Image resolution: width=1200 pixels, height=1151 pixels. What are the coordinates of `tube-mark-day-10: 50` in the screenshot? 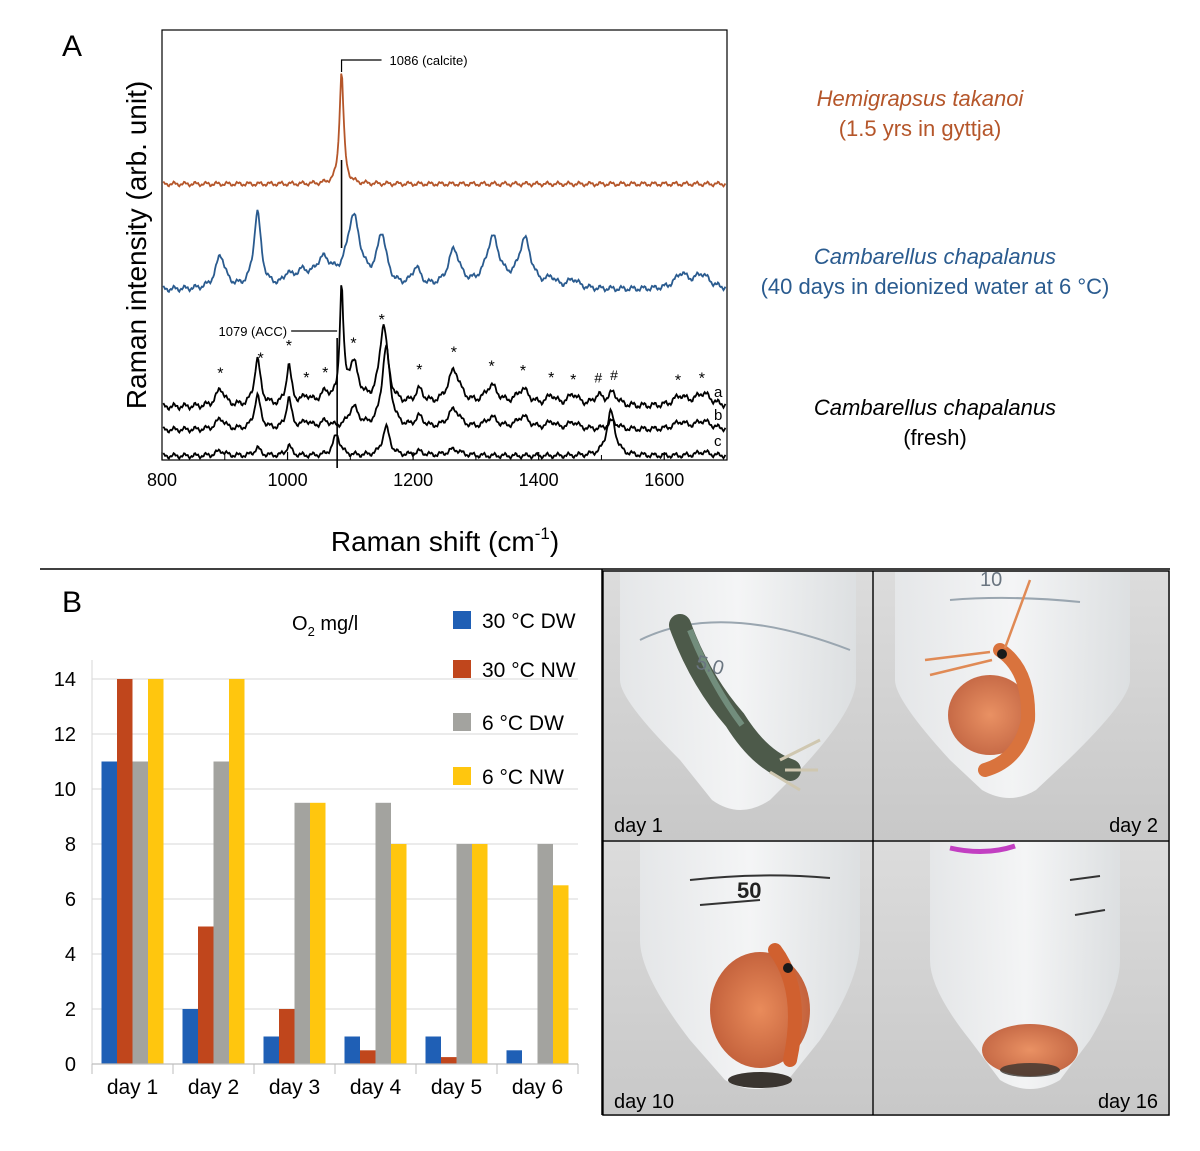 It's located at (749, 890).